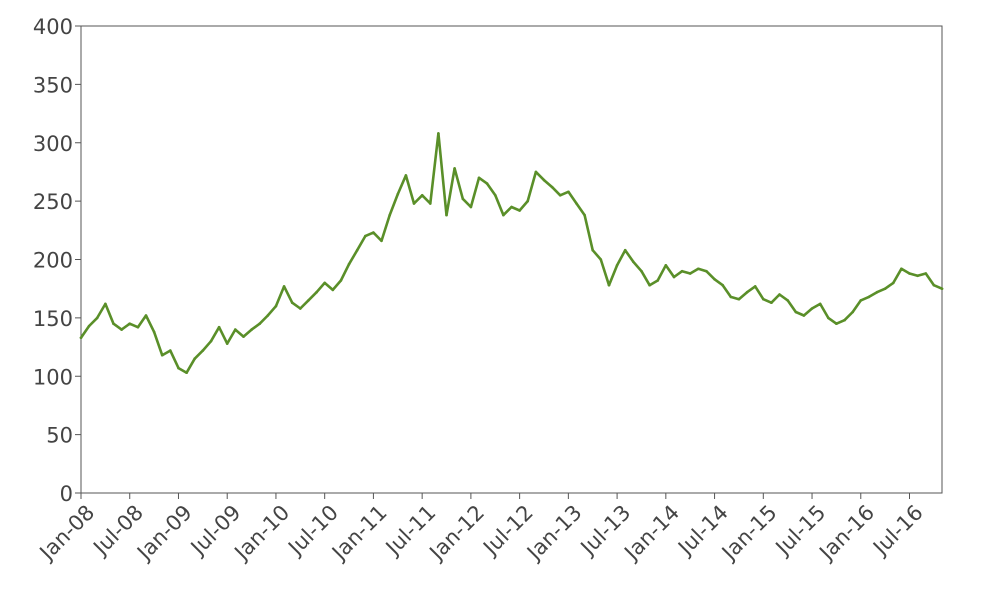 Image resolution: width=1000 pixels, height=600 pixels. Describe the element at coordinates (262, 533) in the screenshot. I see `x-tick-label: Jan-10` at that location.